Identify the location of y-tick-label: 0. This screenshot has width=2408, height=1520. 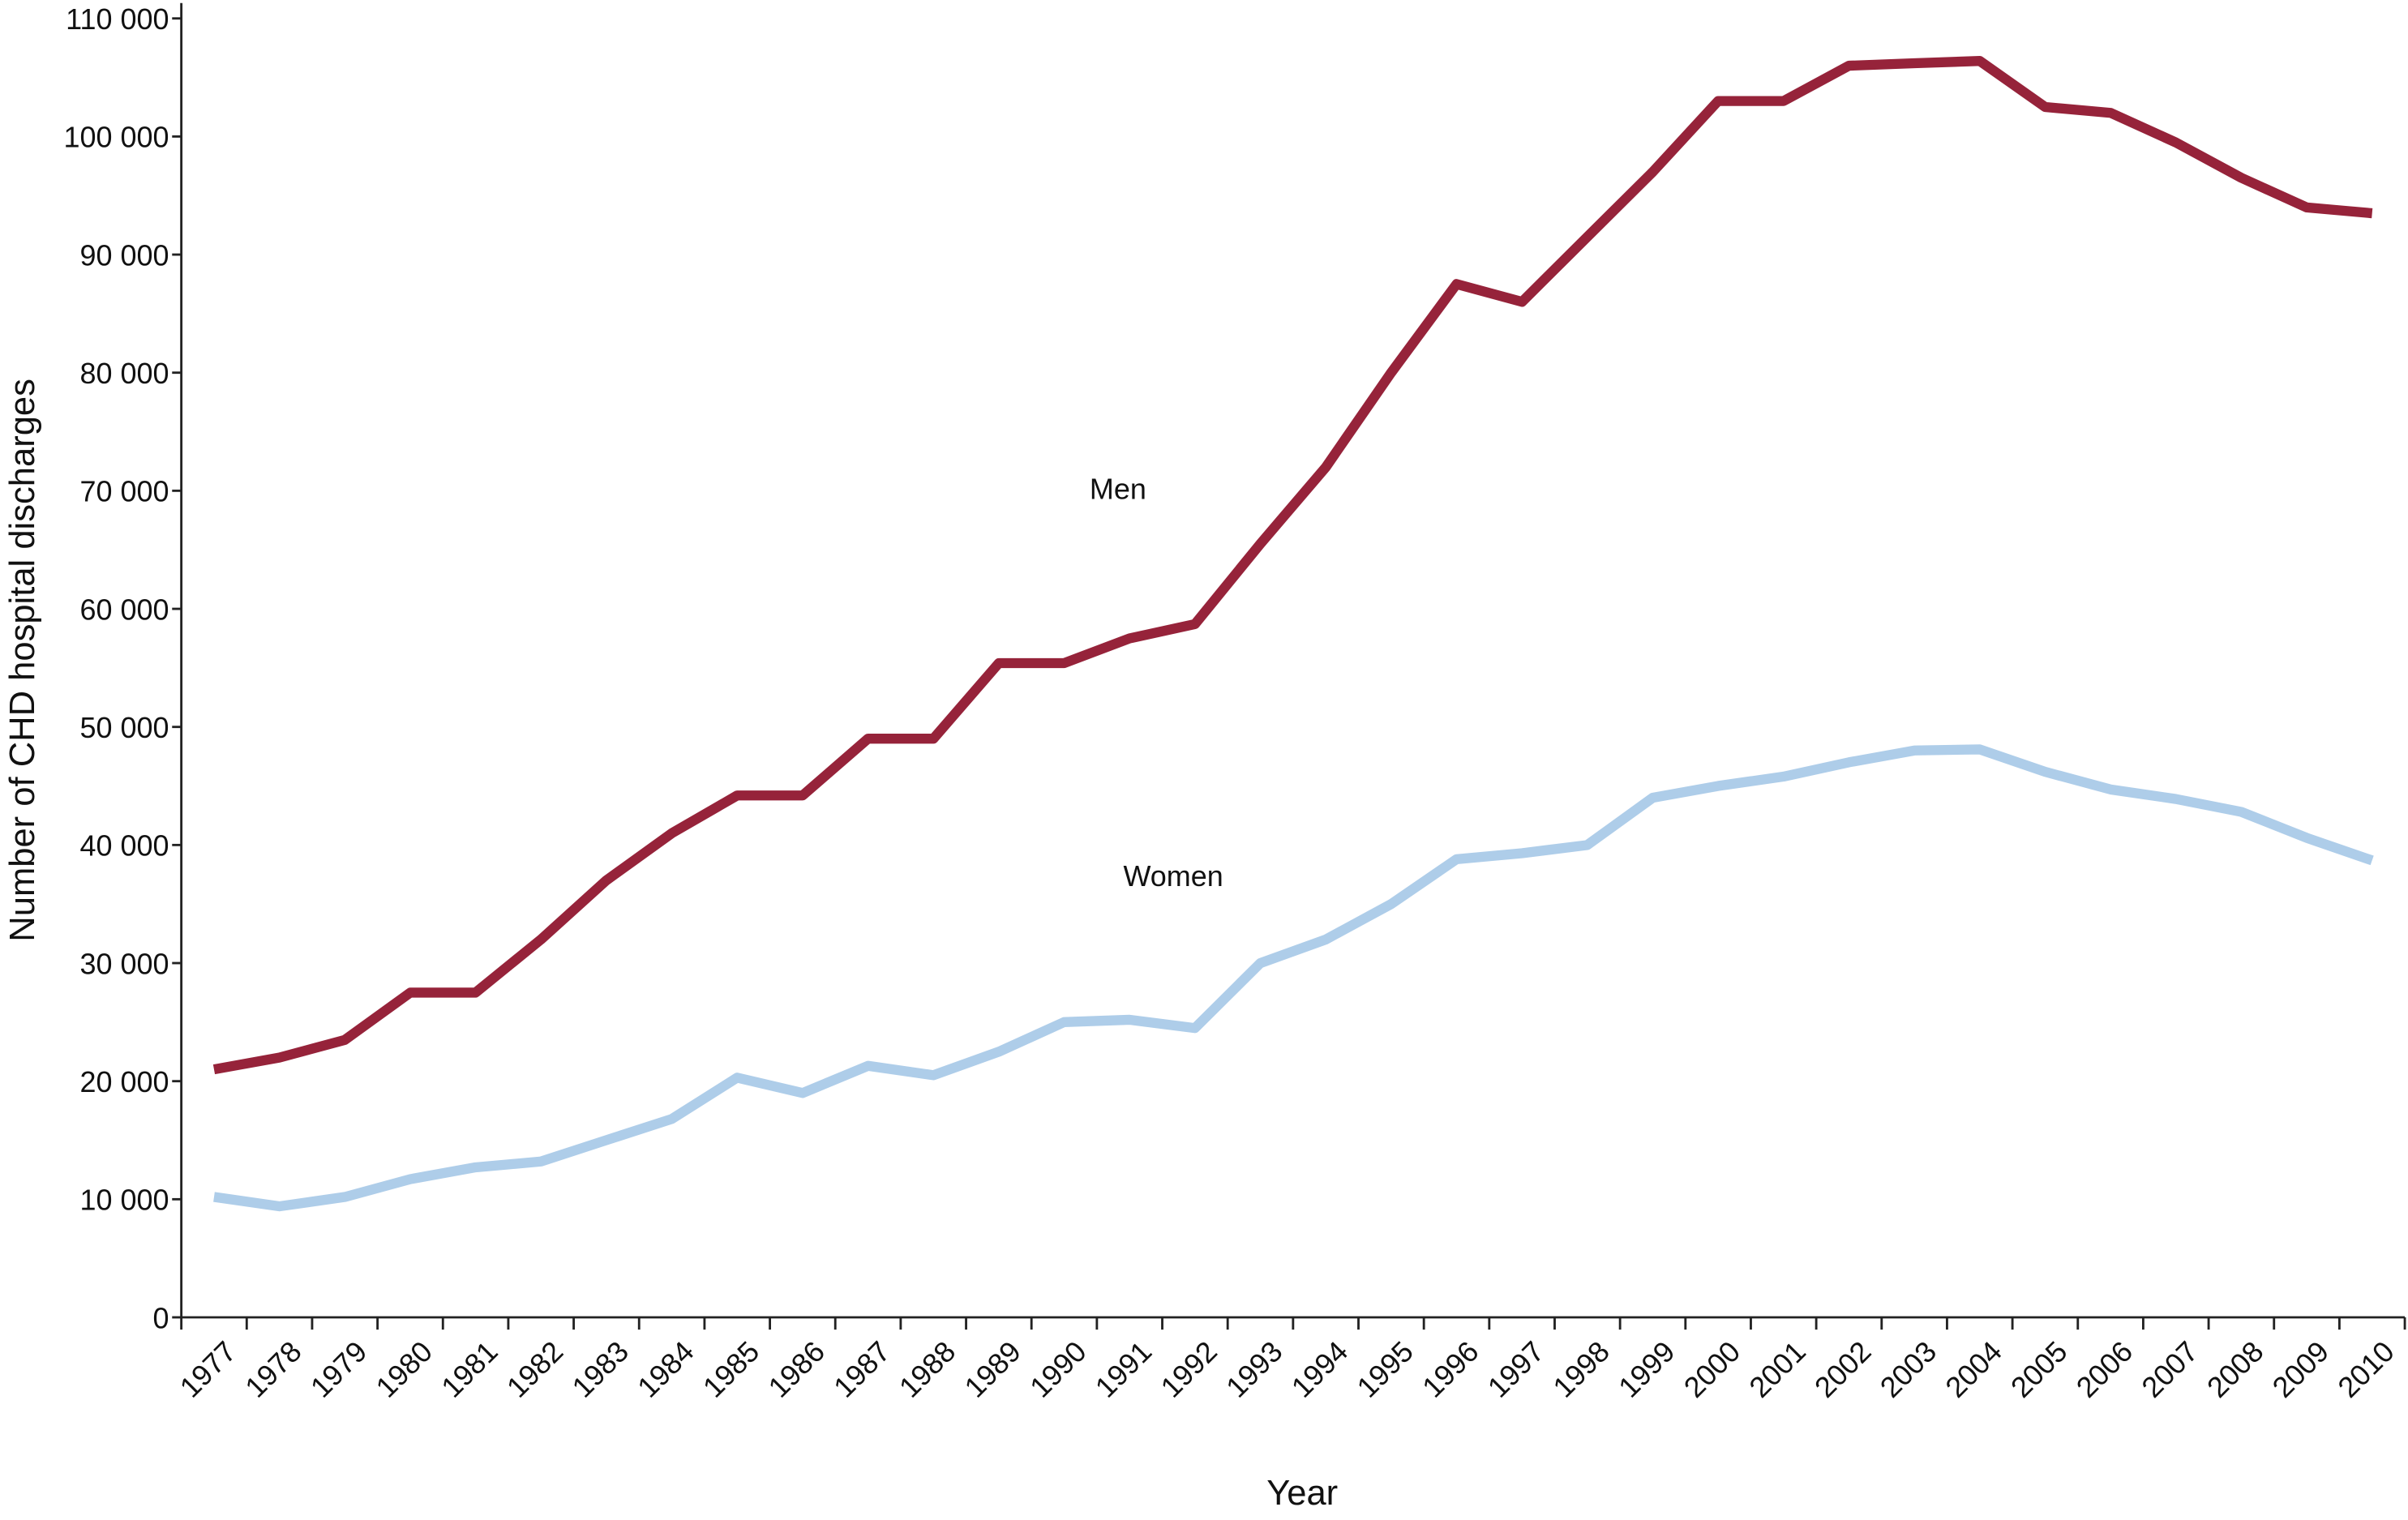
(161, 1317).